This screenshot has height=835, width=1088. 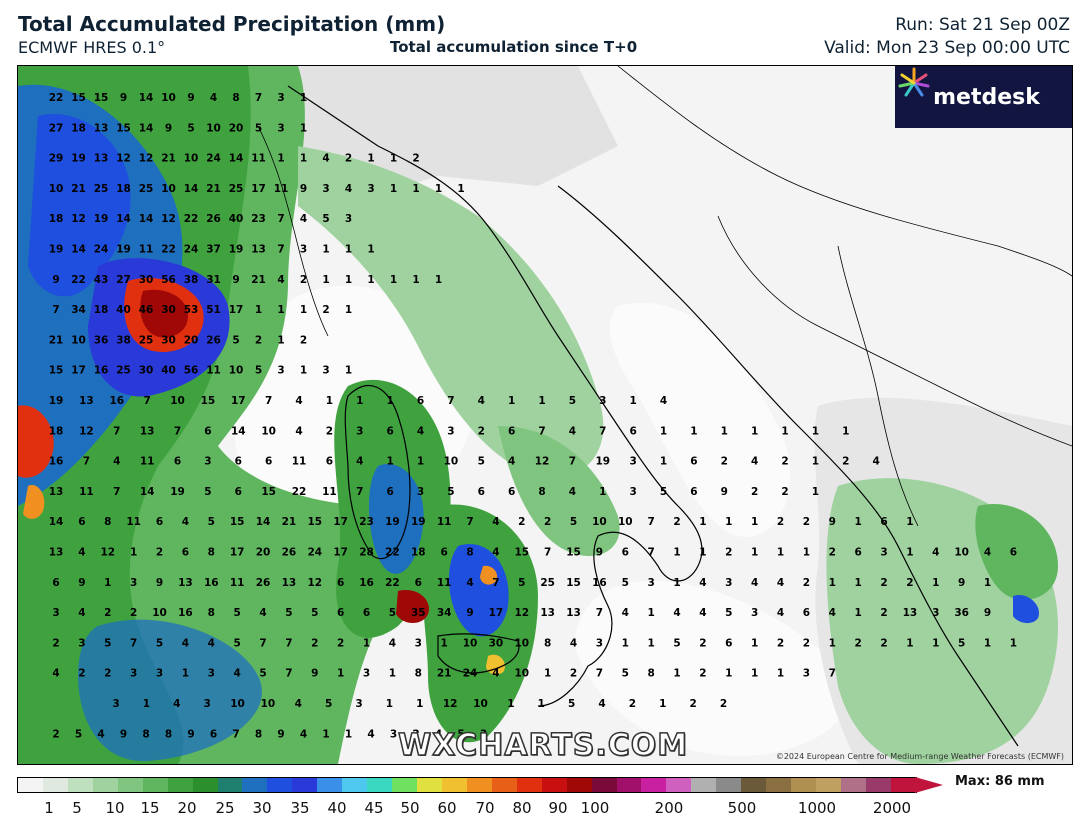 What do you see at coordinates (101, 250) in the screenshot?
I see `precip-value: 24` at bounding box center [101, 250].